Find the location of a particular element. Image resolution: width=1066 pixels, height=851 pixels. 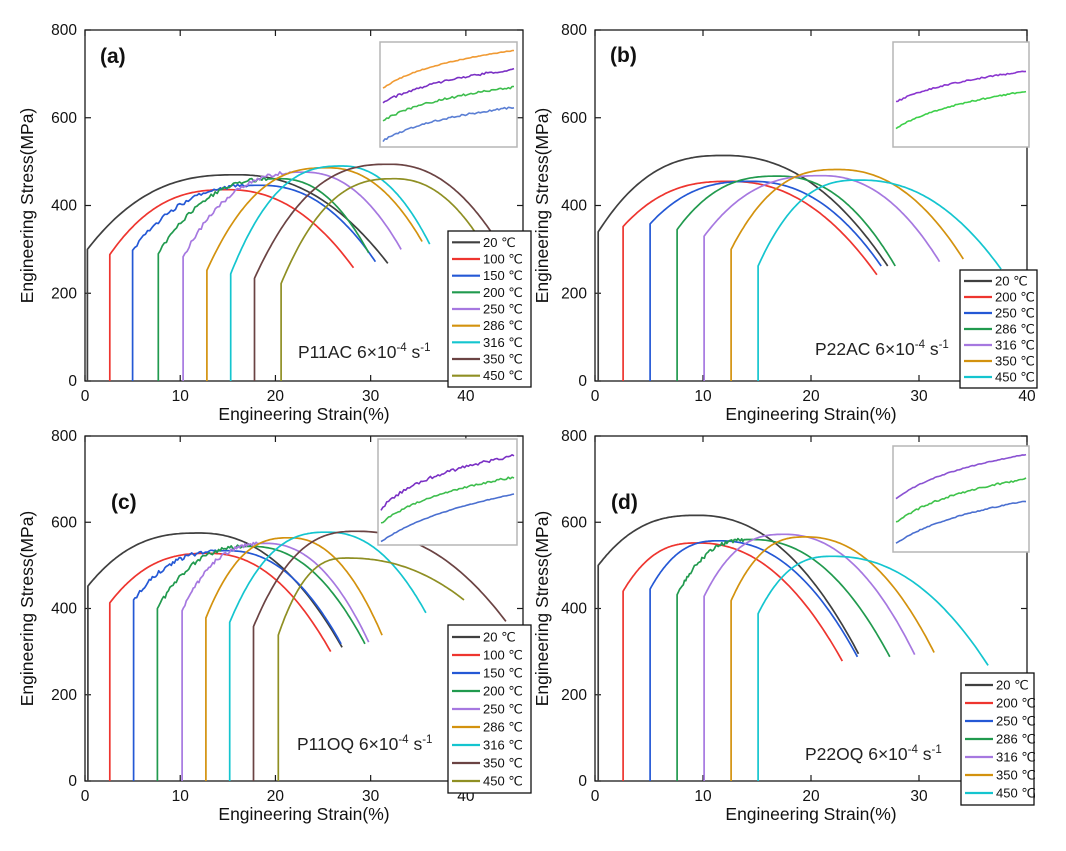

panel-letter: (a) is located at coordinates (113, 56).